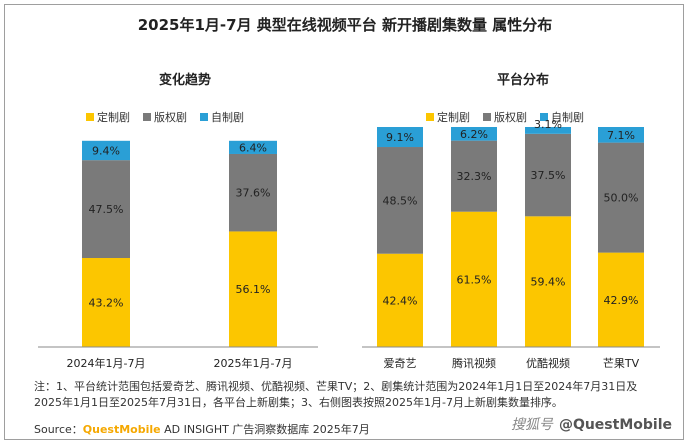  What do you see at coordinates (184, 80) in the screenshot?
I see `left-panel-title: 变化趋势` at bounding box center [184, 80].